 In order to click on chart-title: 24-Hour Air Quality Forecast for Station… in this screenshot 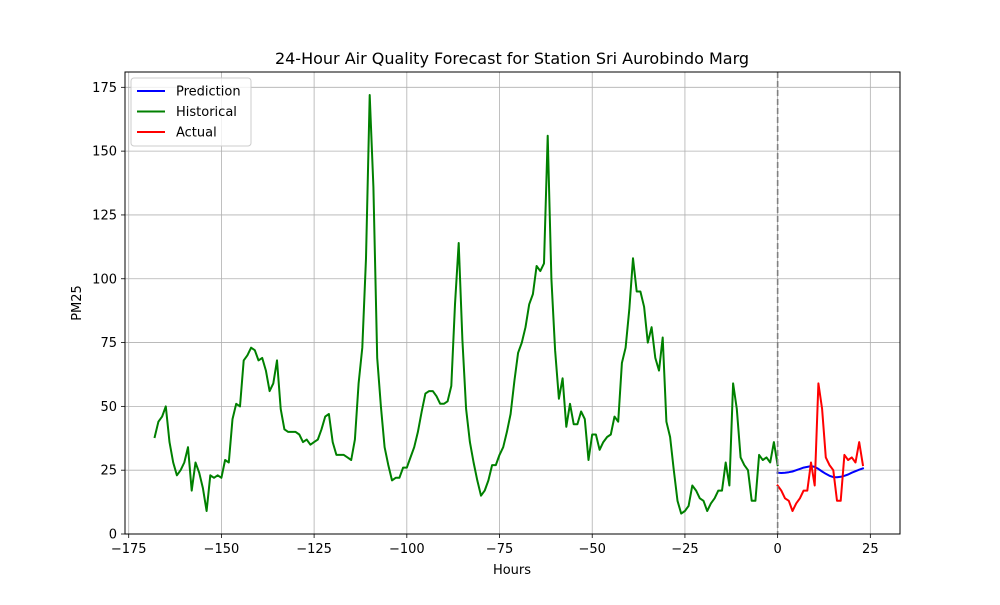, I will do `click(512, 58)`.